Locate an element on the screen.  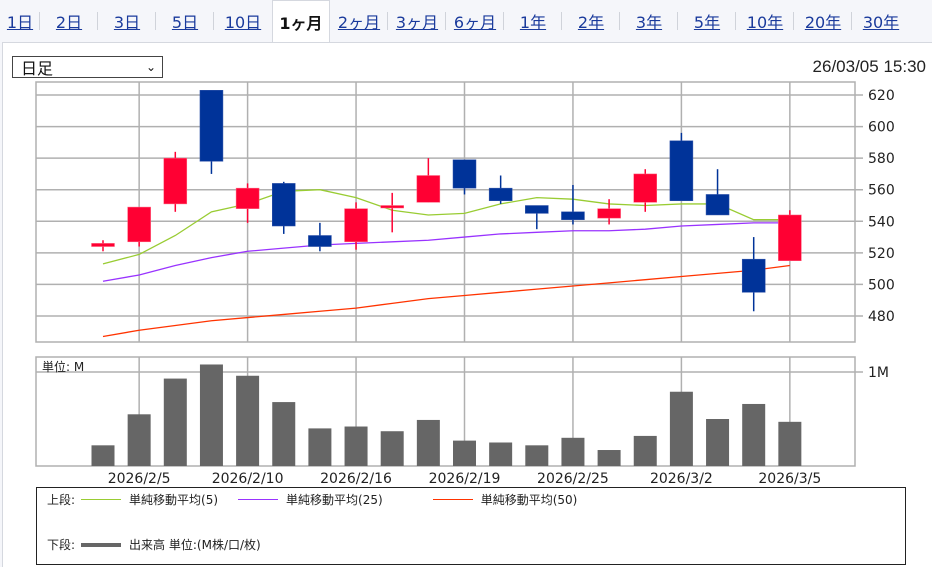
tab-6: 2ヶ月 is located at coordinates (359, 21).